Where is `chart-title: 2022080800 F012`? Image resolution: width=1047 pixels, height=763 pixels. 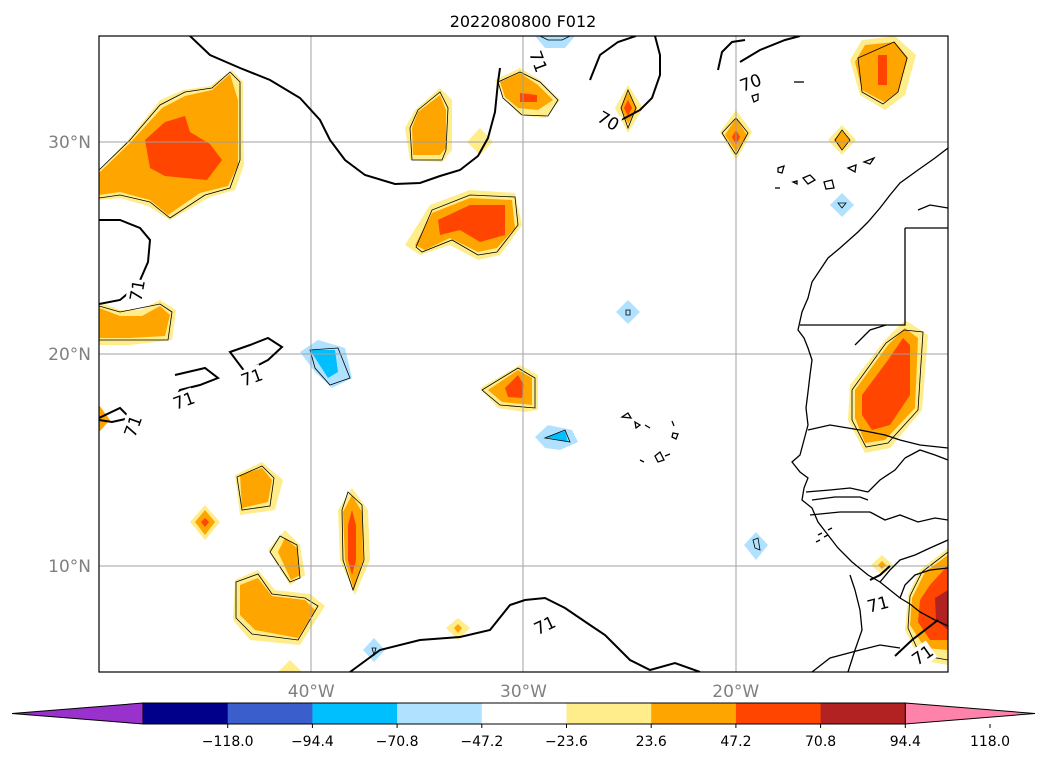 chart-title: 2022080800 F012 is located at coordinates (523, 21).